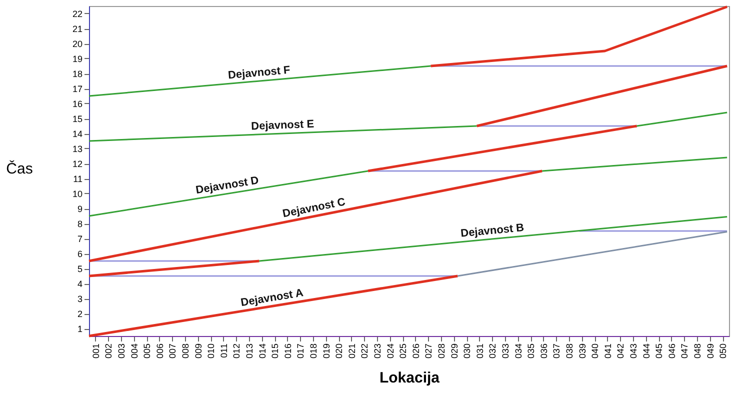 The width and height of the screenshot is (753, 418). What do you see at coordinates (479, 351) in the screenshot?
I see `x-tick-label: 031` at bounding box center [479, 351].